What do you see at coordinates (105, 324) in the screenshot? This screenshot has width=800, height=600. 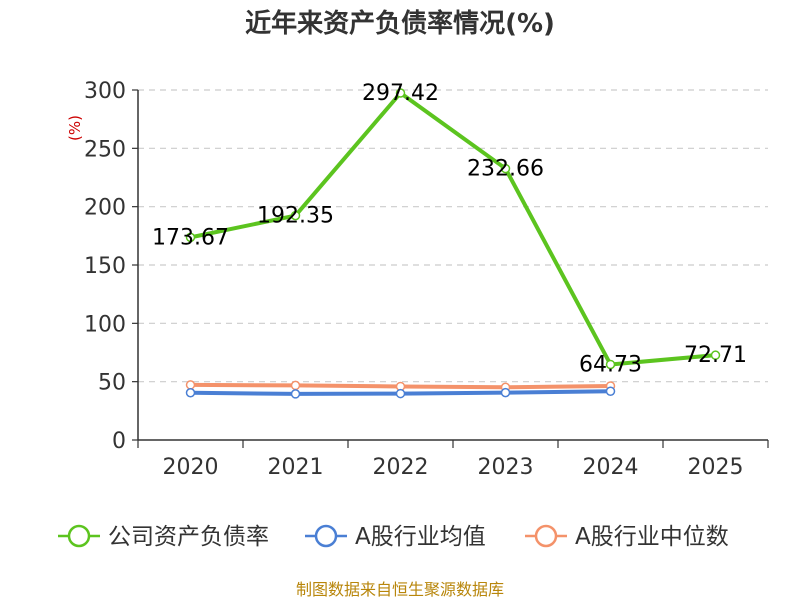 I see `y-tick-label: 100` at bounding box center [105, 324].